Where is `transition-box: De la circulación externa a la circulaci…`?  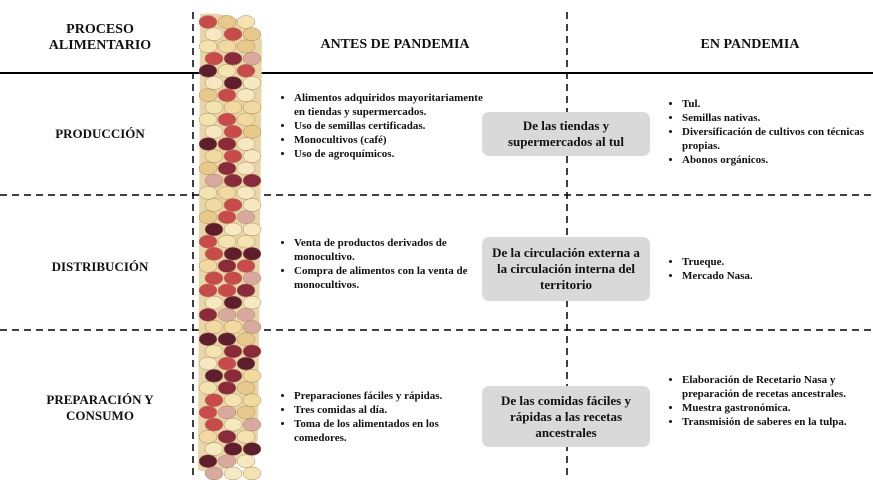
transition-box: De la circulación externa a la circulaci… is located at coordinates (566, 269).